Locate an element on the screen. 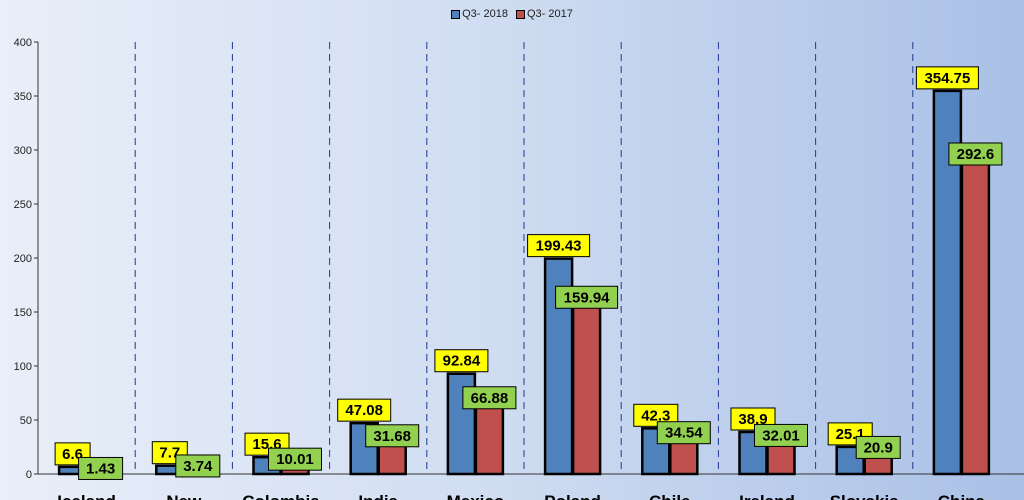  y-tick-label: 50 is located at coordinates (26, 421).